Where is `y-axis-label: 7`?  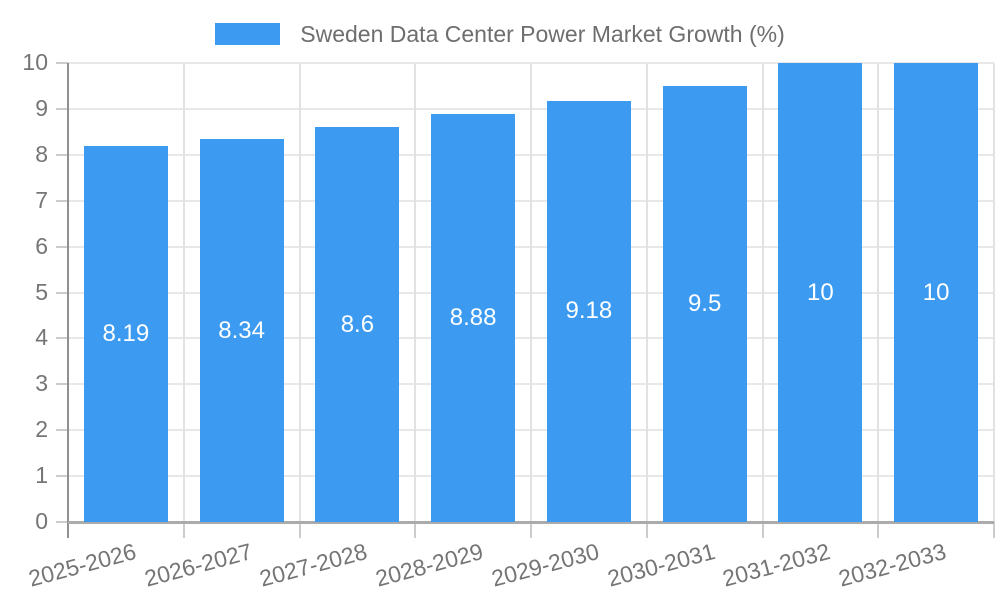 y-axis-label: 7 is located at coordinates (41, 199).